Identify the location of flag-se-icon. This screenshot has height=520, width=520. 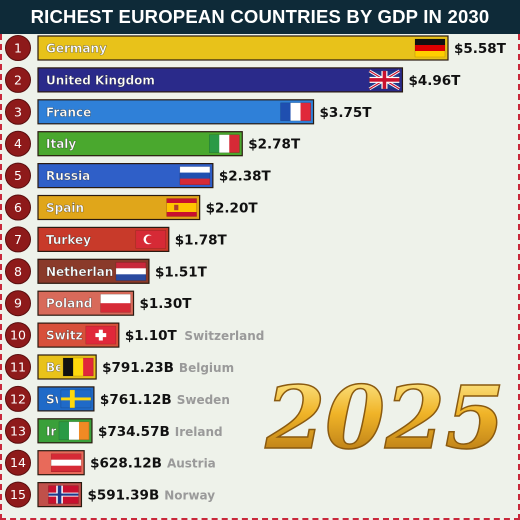
(76, 399).